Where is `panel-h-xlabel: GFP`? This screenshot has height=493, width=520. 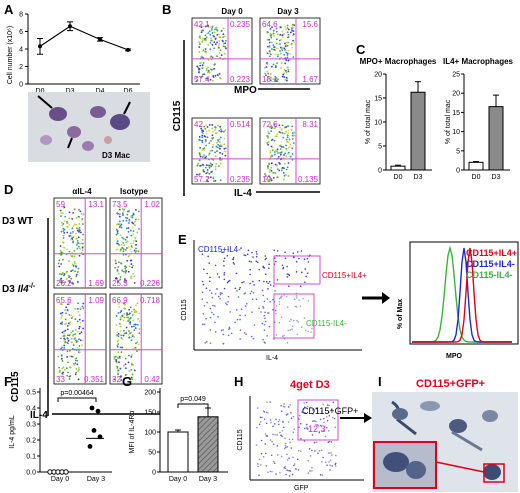
panel-h-xlabel: GFP is located at coordinates (301, 488).